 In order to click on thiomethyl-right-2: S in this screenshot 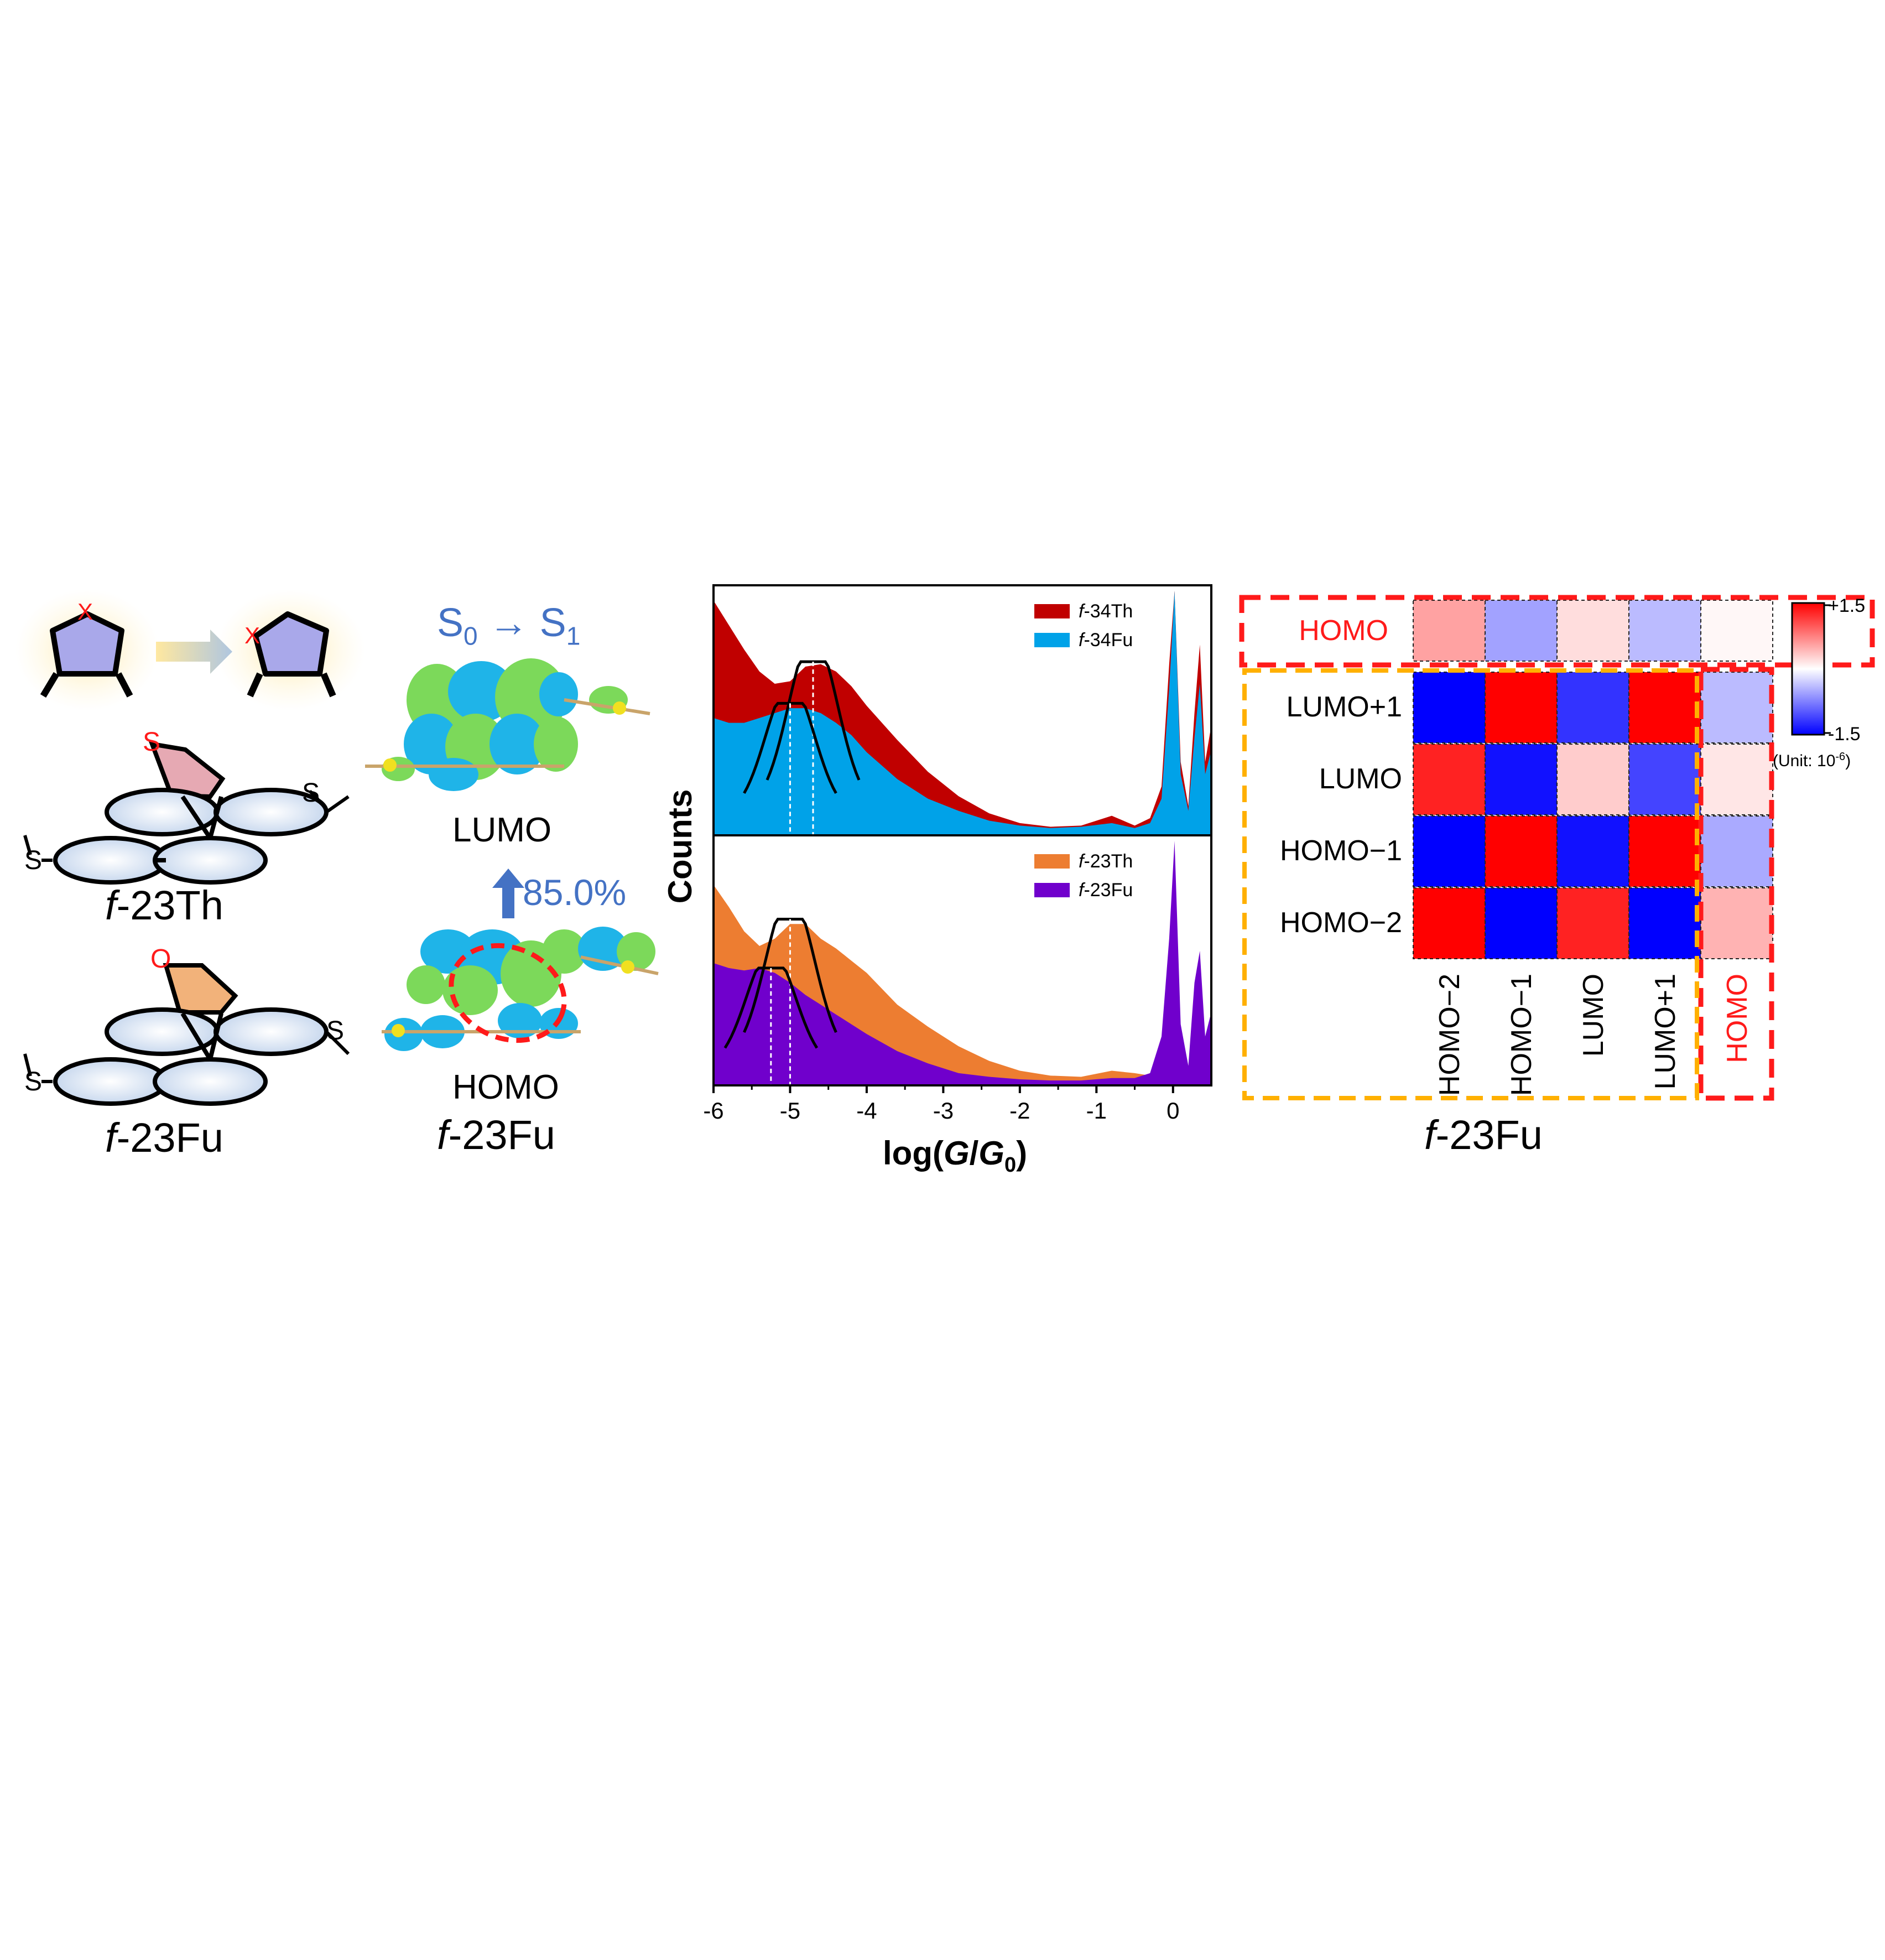, I will do `click(335, 1031)`.